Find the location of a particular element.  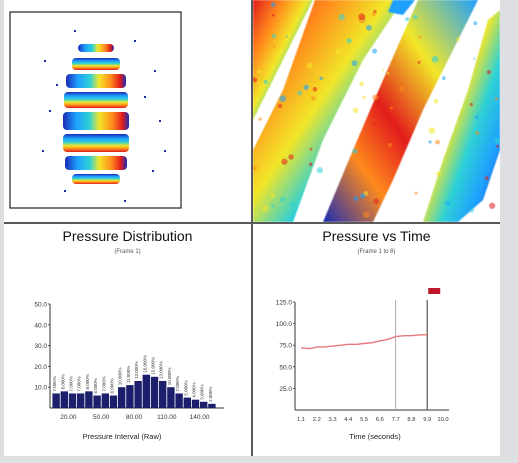

histogram-x-tick-label: 50.00 is located at coordinates (101, 417).